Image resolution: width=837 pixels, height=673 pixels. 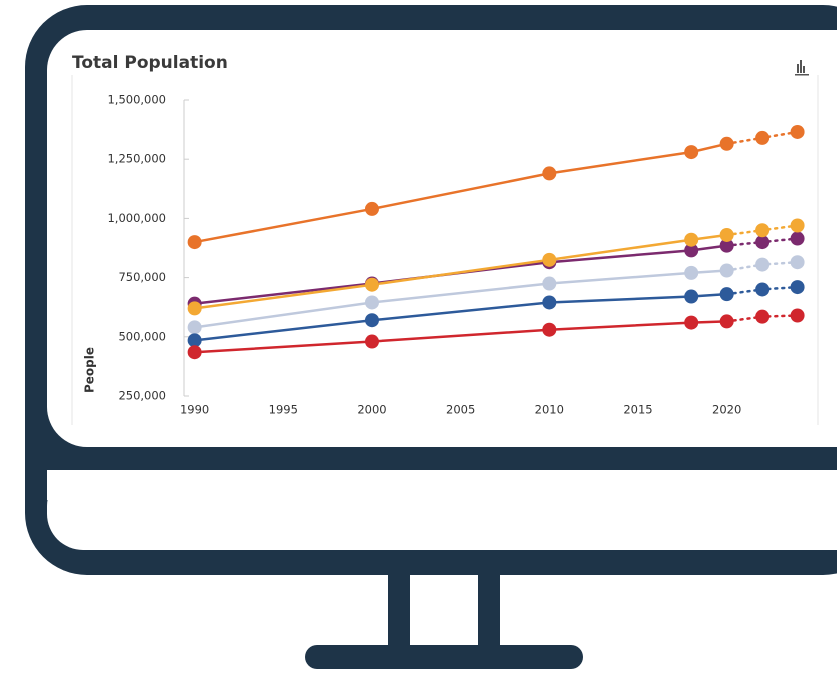 What do you see at coordinates (142, 396) in the screenshot?
I see `y-tick-label: 250,000` at bounding box center [142, 396].